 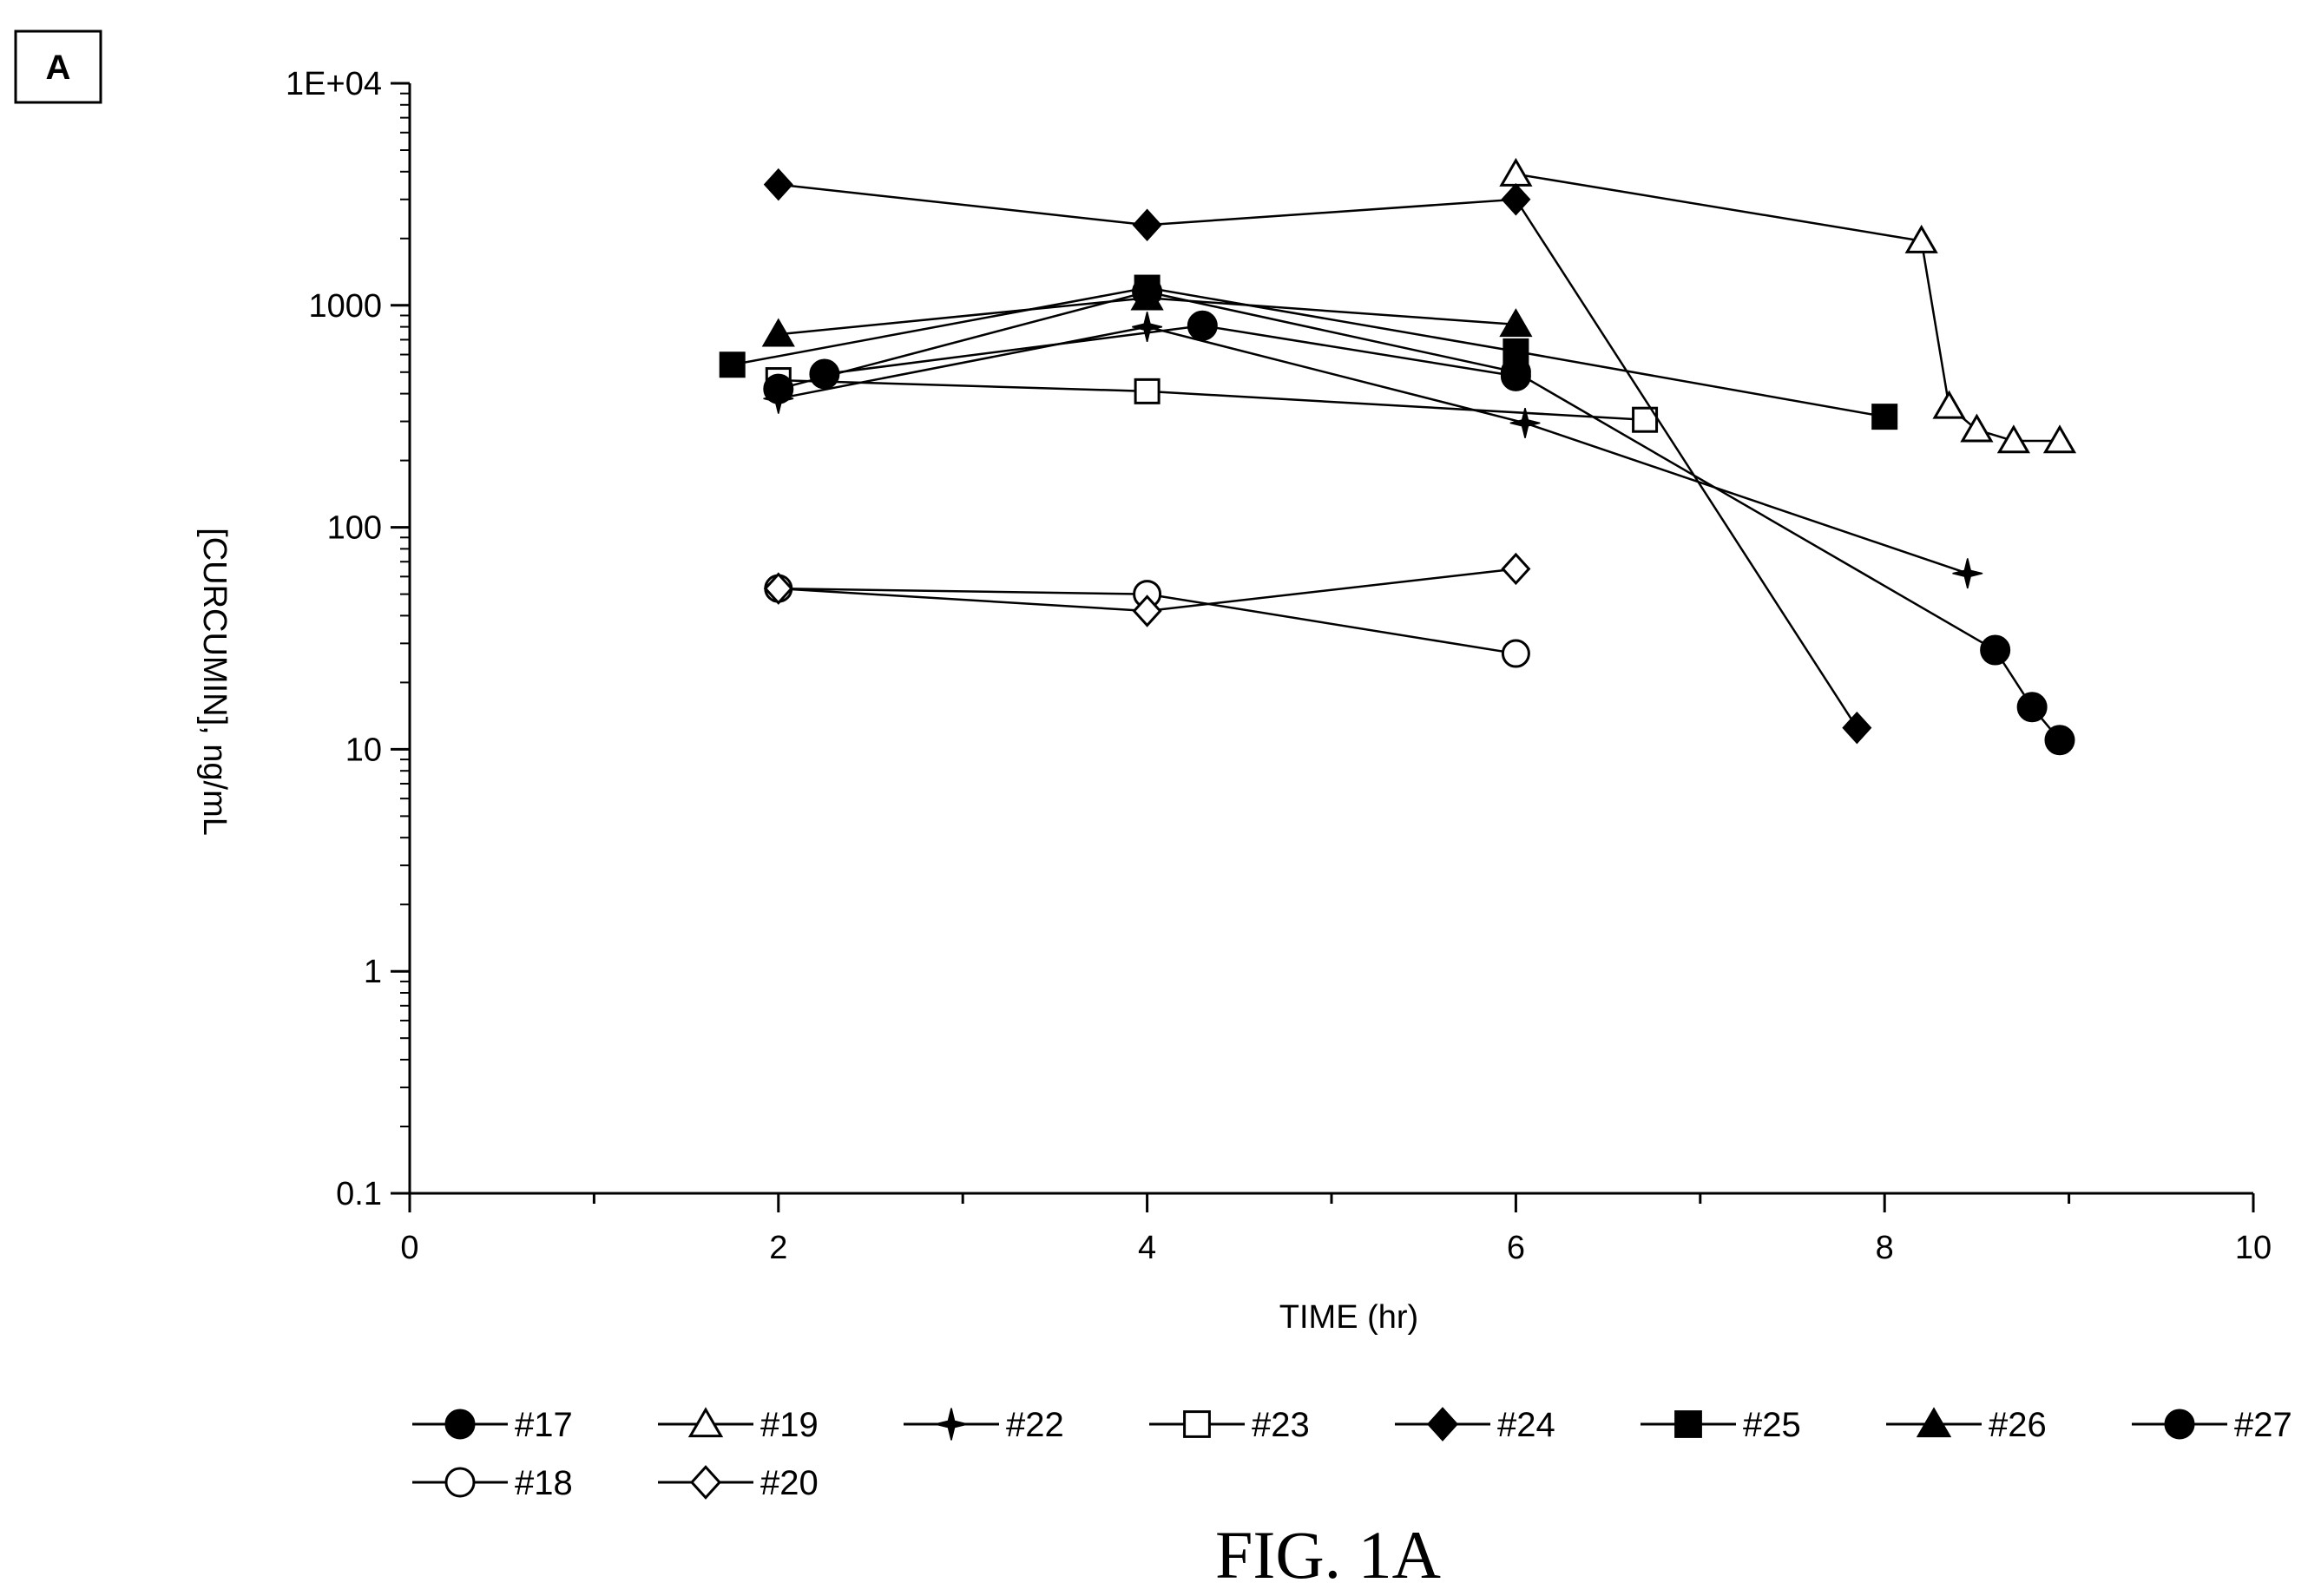 I want to click on x-tick-label: 2, so click(x=778, y=1248).